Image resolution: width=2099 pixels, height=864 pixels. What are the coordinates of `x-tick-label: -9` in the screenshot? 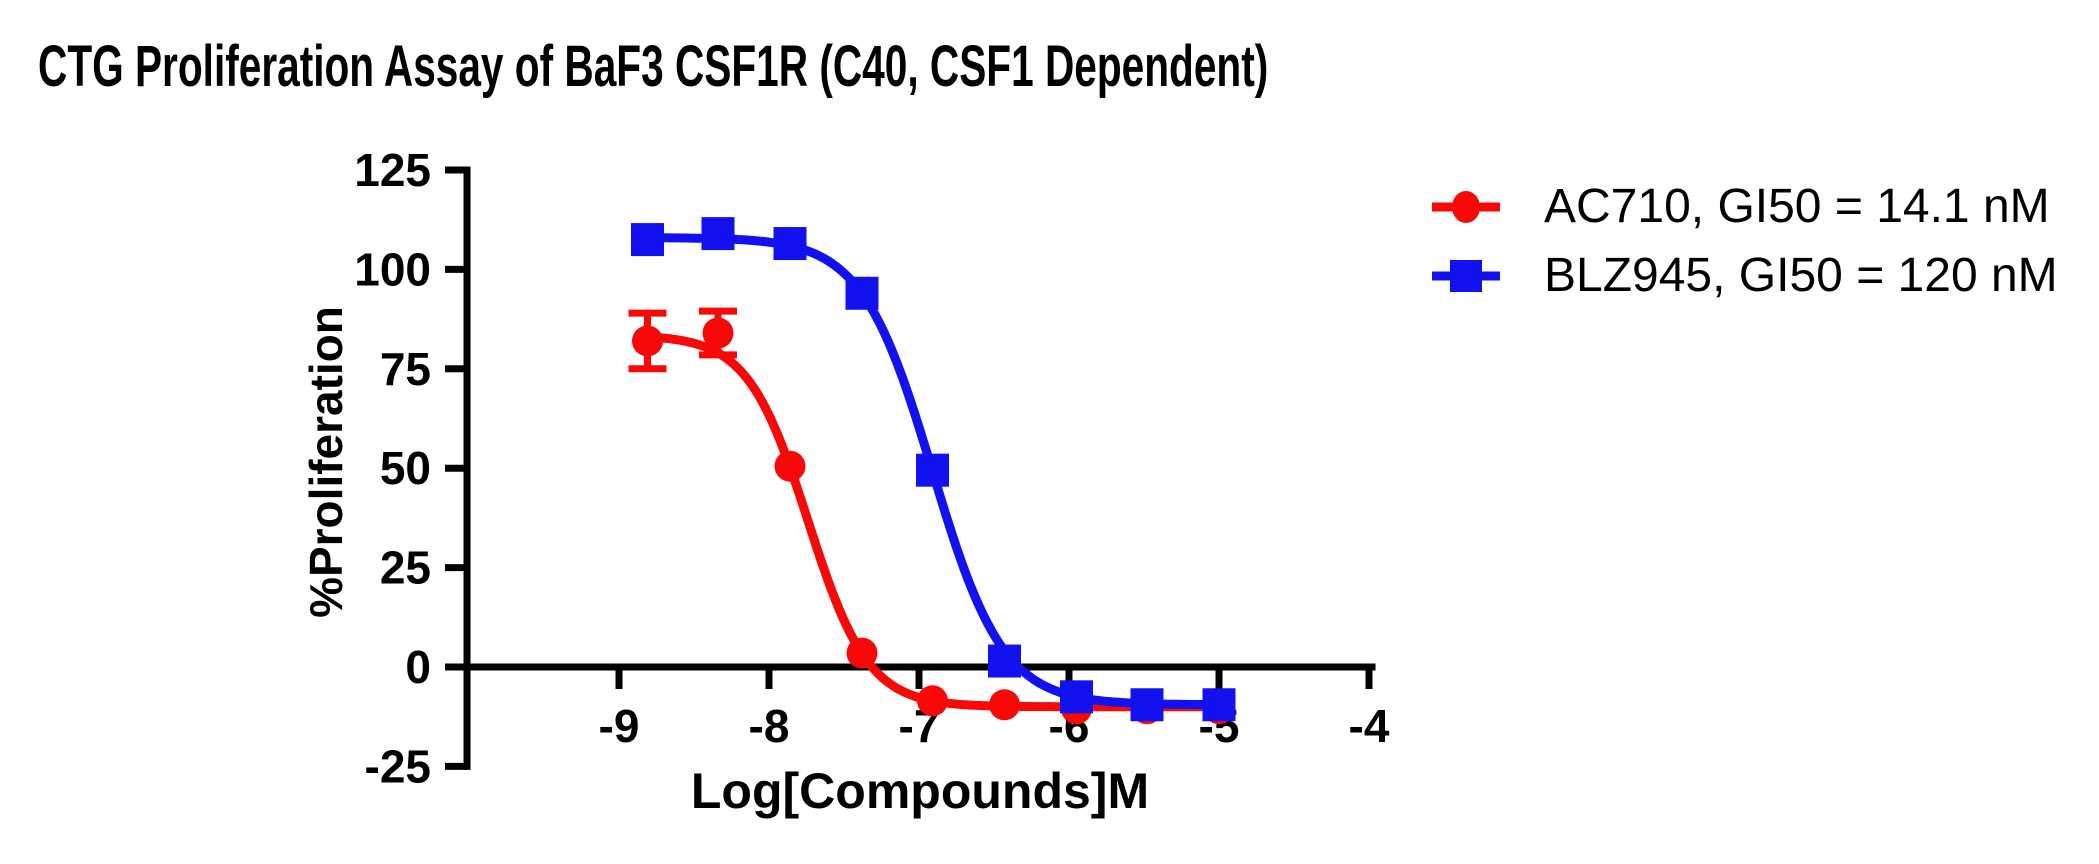 It's located at (619, 726).